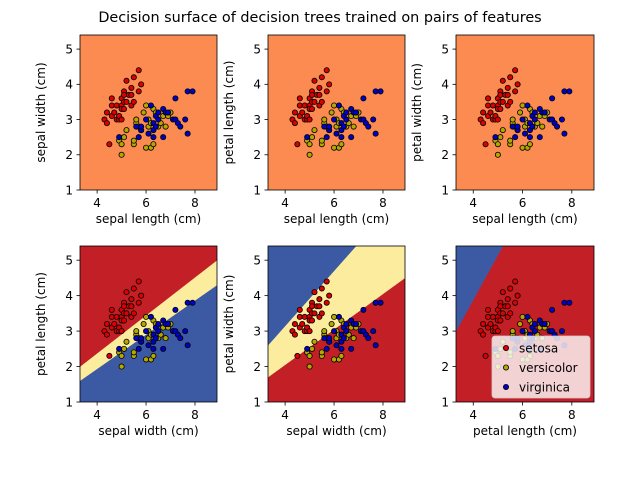 The width and height of the screenshot is (640, 480). I want to click on y-axis-label: sepal width (cm), so click(41, 112).